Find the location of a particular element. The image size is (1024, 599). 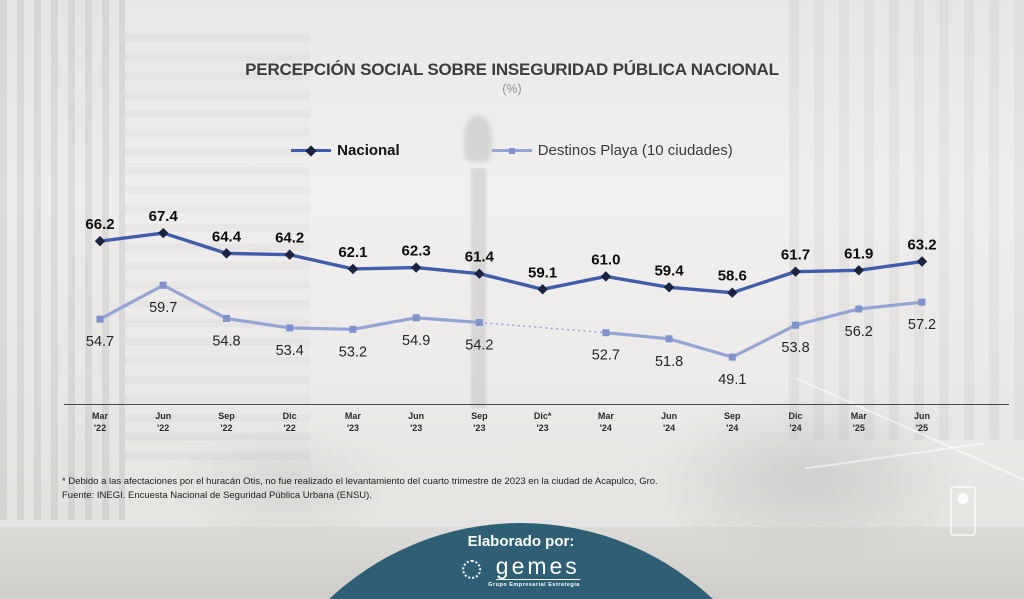

playa-value-label: 54.8 is located at coordinates (226, 341).